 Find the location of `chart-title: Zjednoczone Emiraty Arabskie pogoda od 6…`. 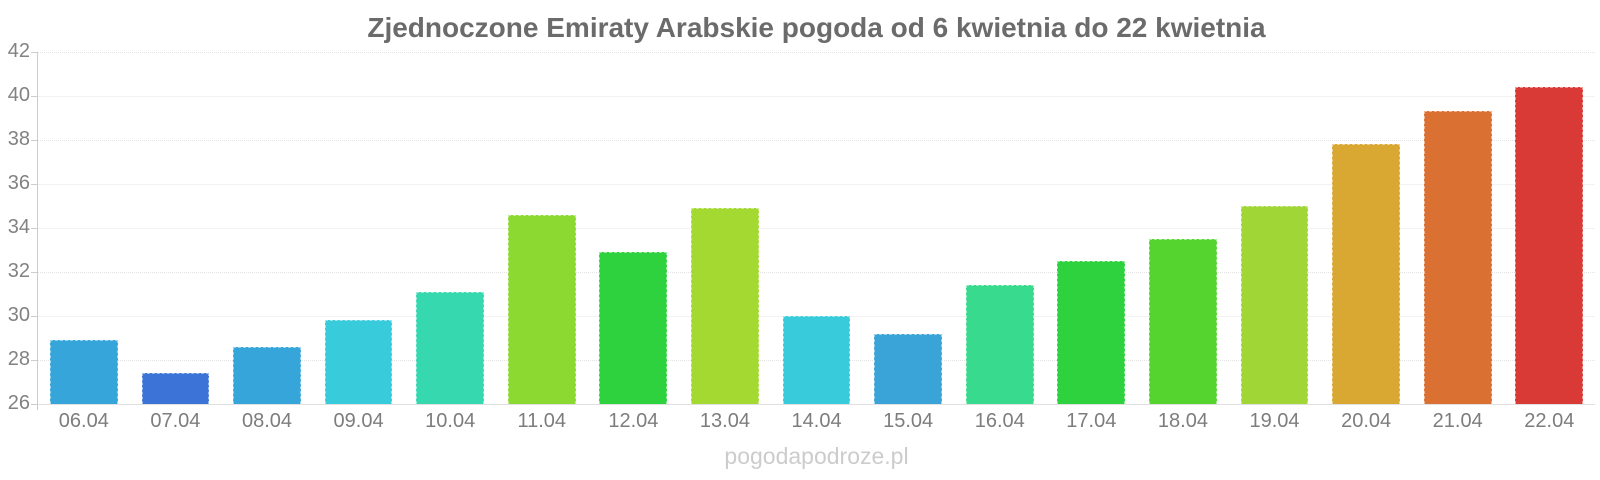

chart-title: Zjednoczone Emiraty Arabskie pogoda od 6… is located at coordinates (816, 27).